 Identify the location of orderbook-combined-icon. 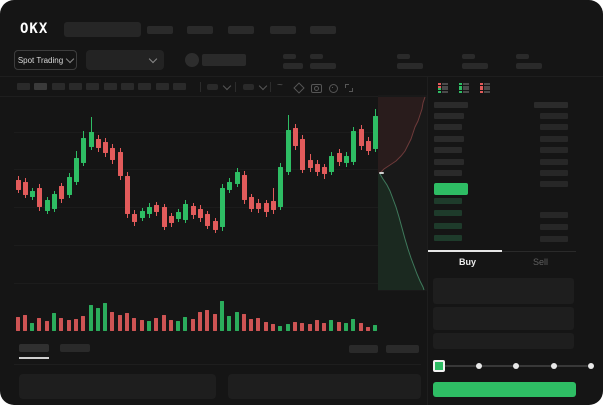
(443, 88).